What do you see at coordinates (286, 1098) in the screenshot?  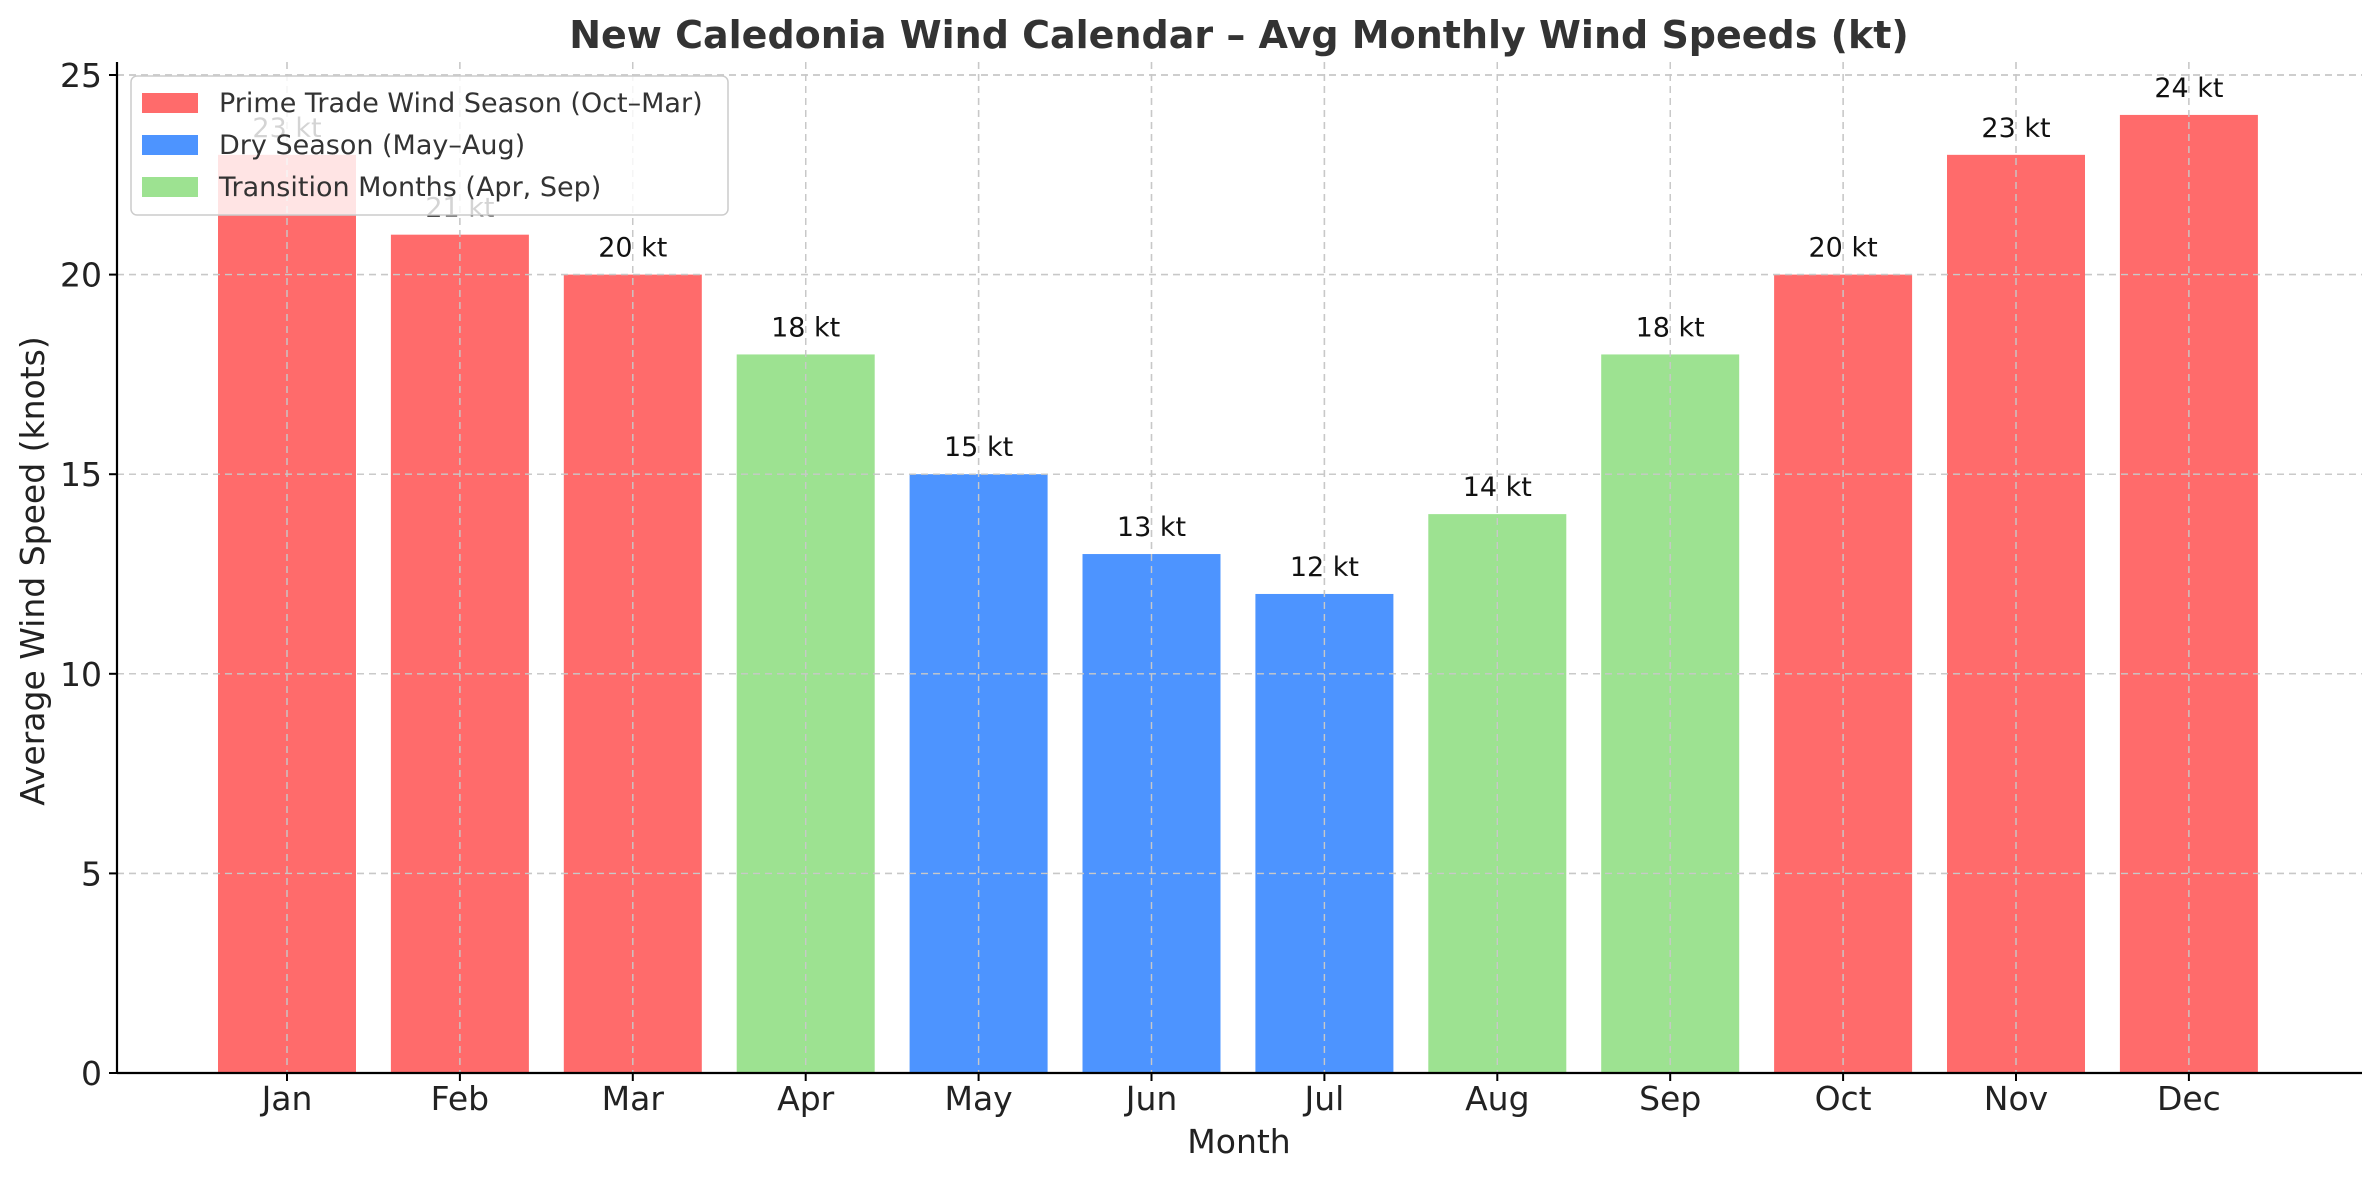 I see `x-tick-label-jan: Jan` at bounding box center [286, 1098].